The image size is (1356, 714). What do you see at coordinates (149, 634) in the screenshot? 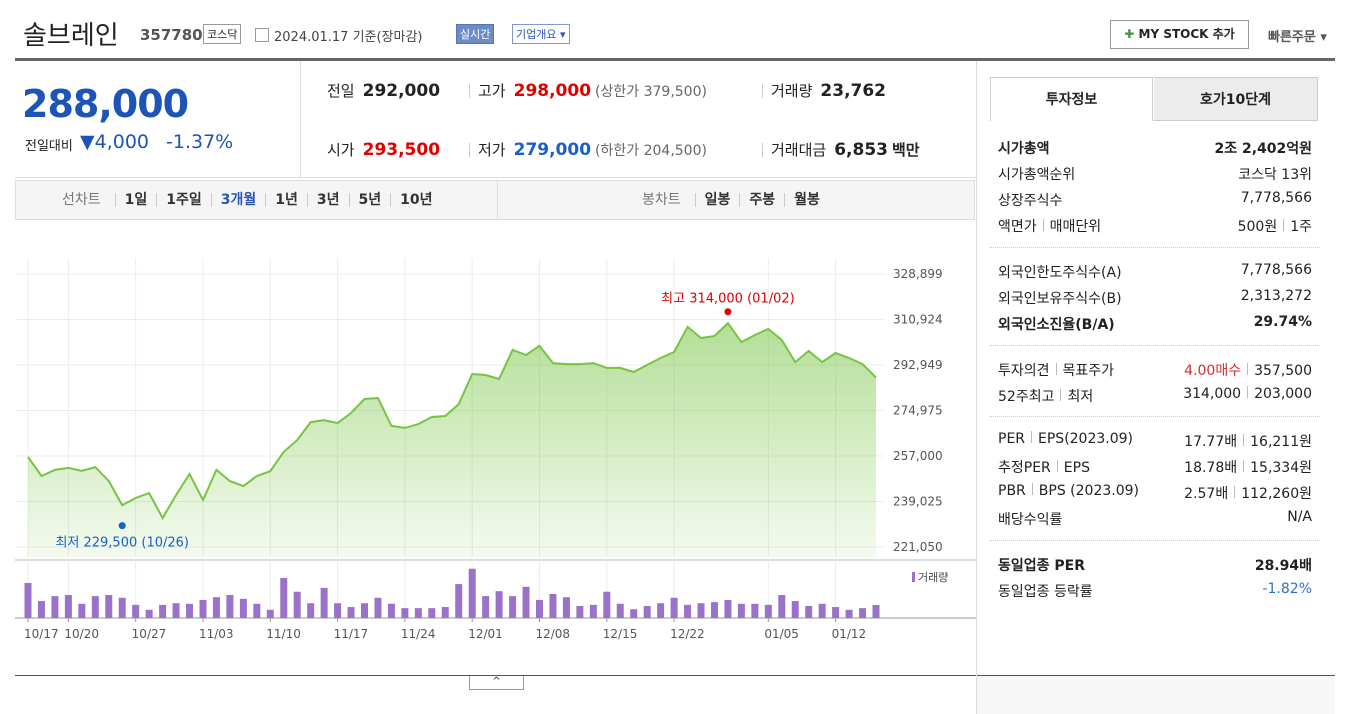
I see `x-tick-label: 10/27` at bounding box center [149, 634].